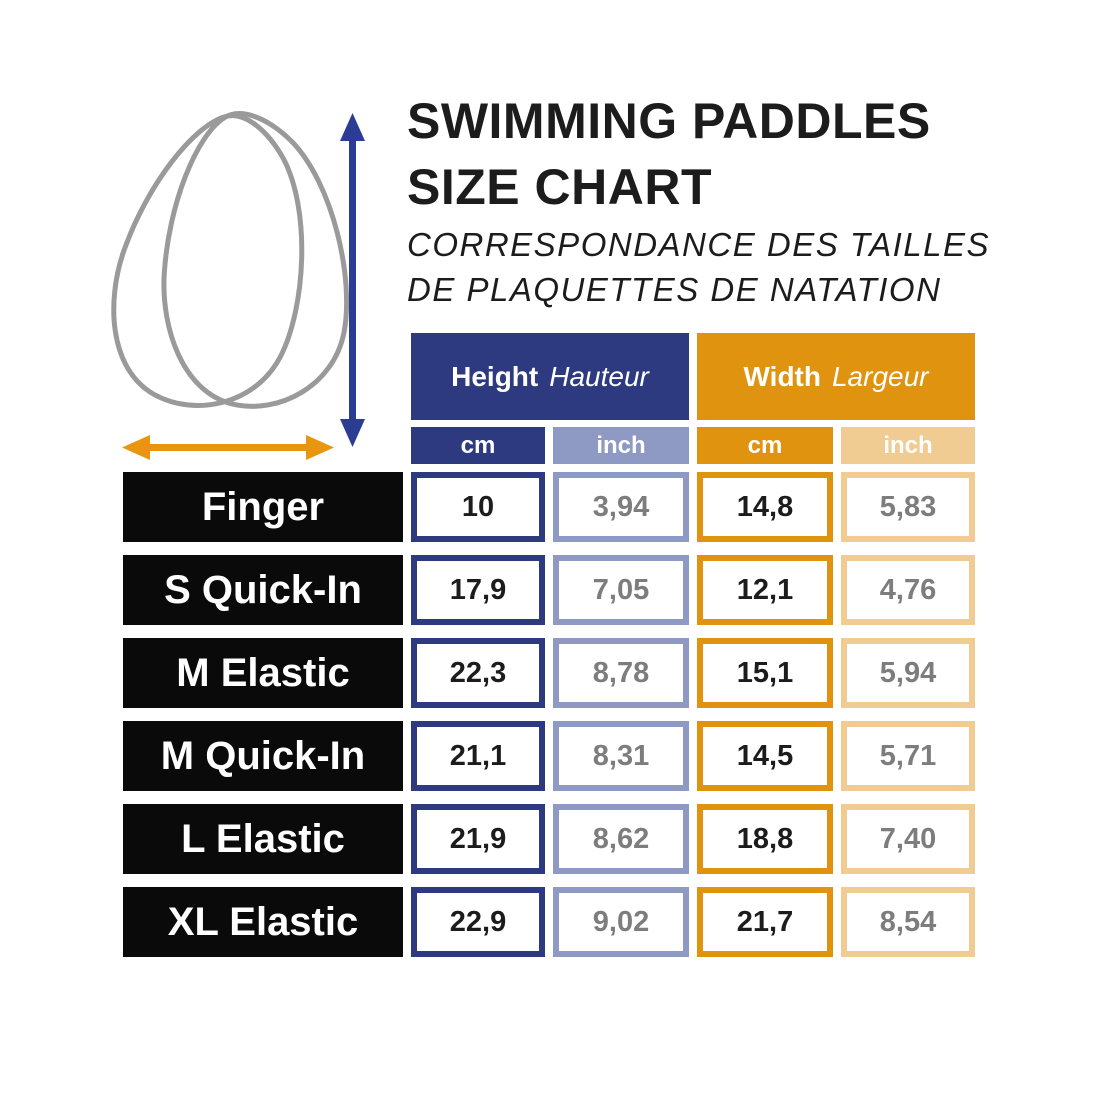 The width and height of the screenshot is (1100, 1100). What do you see at coordinates (549, 673) in the screenshot?
I see `table-row-m-elastic: M Elastic 22,3 8,78 15,1 5,94` at bounding box center [549, 673].